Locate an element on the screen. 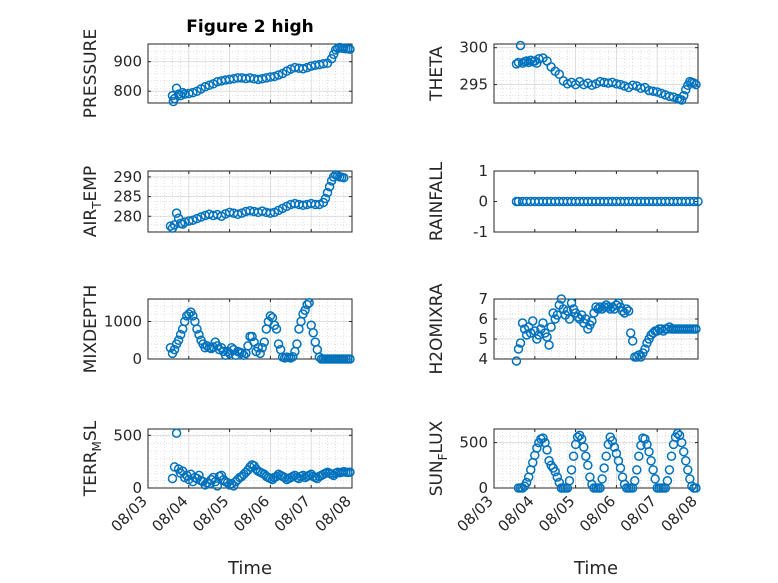 This screenshot has height=583, width=778. y-tick-label: 4 is located at coordinates (483, 359).